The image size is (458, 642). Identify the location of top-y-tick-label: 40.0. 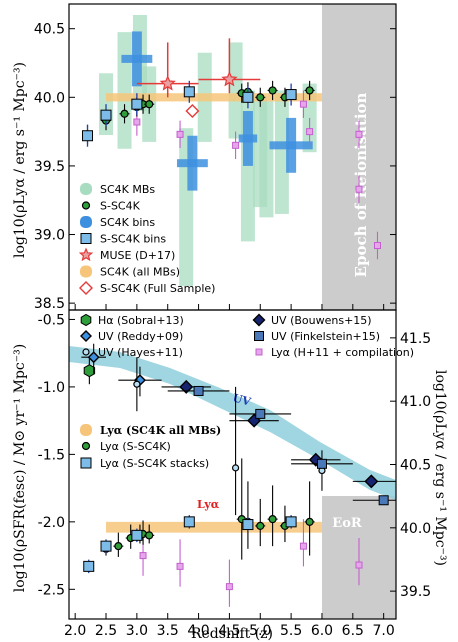
(49, 98).